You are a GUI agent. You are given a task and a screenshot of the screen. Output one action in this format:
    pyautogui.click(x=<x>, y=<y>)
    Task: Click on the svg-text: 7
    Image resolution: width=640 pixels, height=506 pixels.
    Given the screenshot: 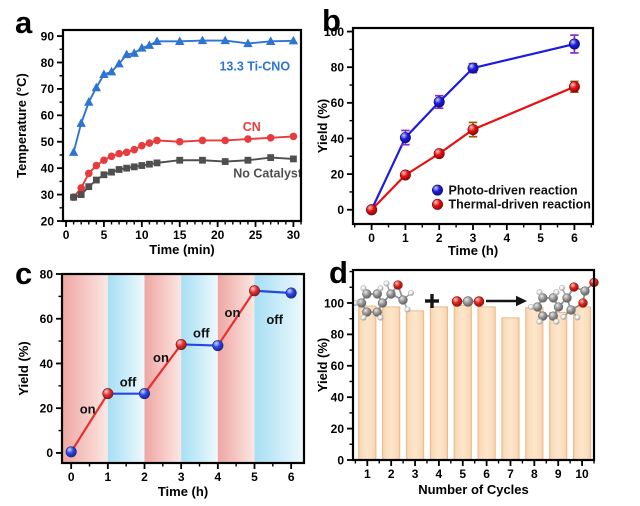 What is the action you would take?
    pyautogui.click(x=510, y=474)
    